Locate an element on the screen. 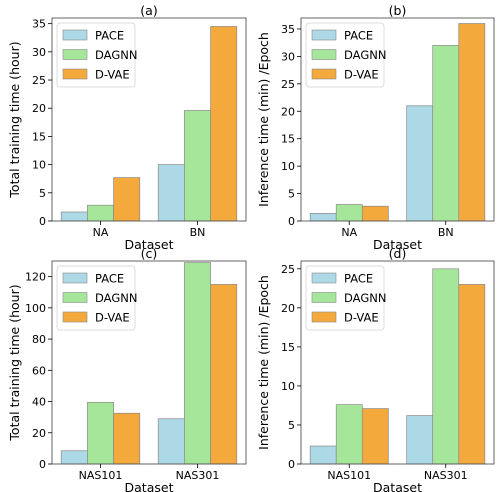 This screenshot has width=498, height=492. y-axis-label: Total training time (hour) is located at coordinates (14, 119).